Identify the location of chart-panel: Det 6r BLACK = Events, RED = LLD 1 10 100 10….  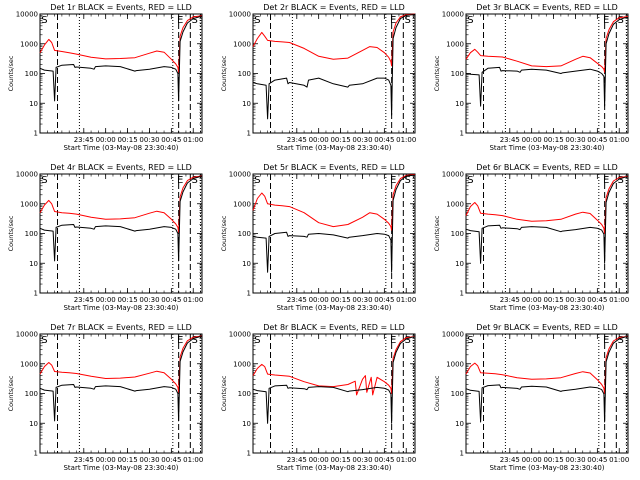
(531, 237).